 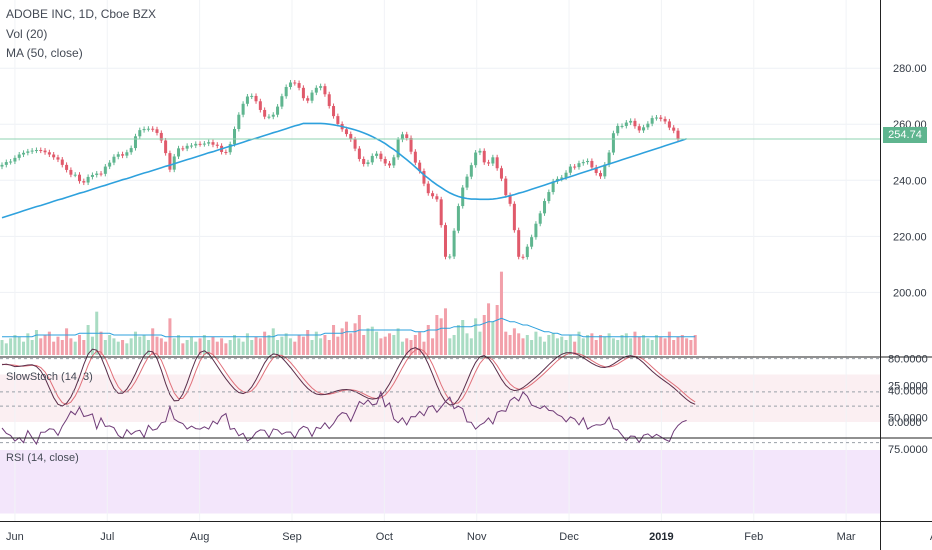 I want to click on stoch-dashed-levels, so click(x=440, y=382).